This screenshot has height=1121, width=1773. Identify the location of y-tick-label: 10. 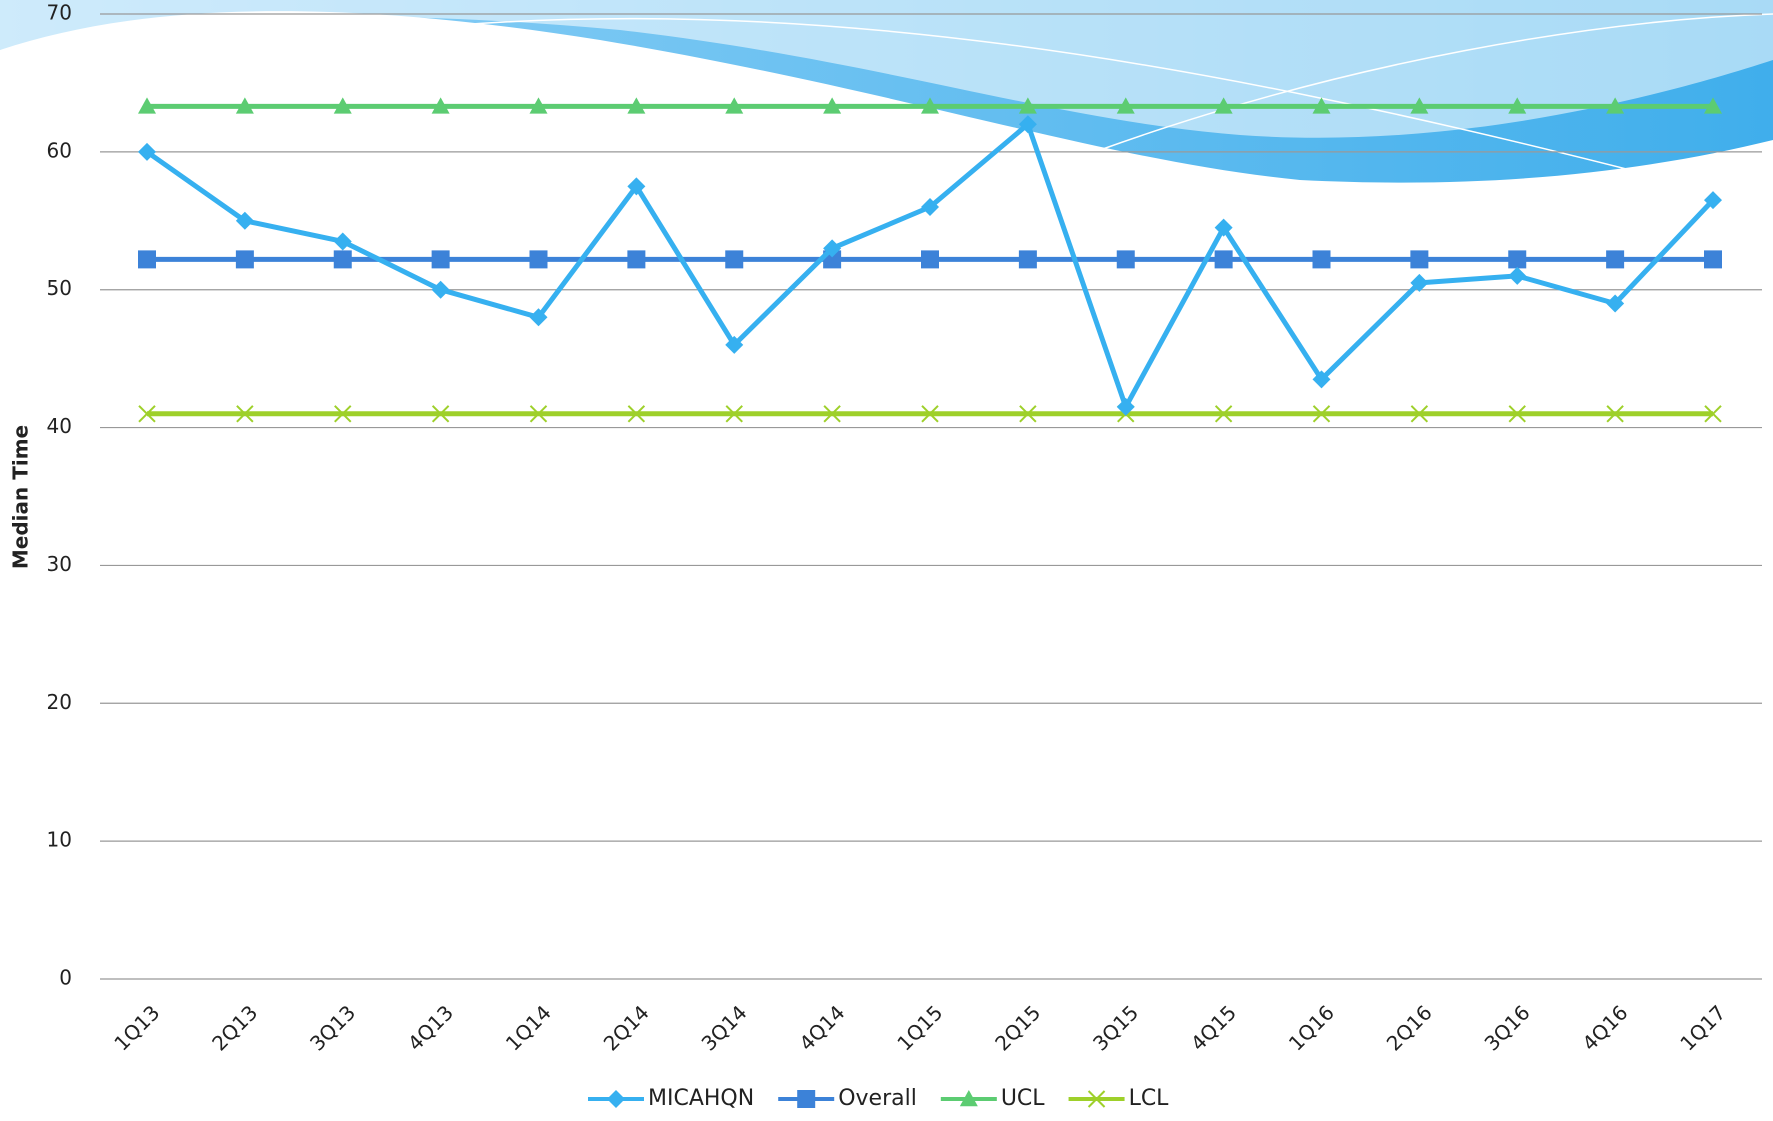
(59, 840).